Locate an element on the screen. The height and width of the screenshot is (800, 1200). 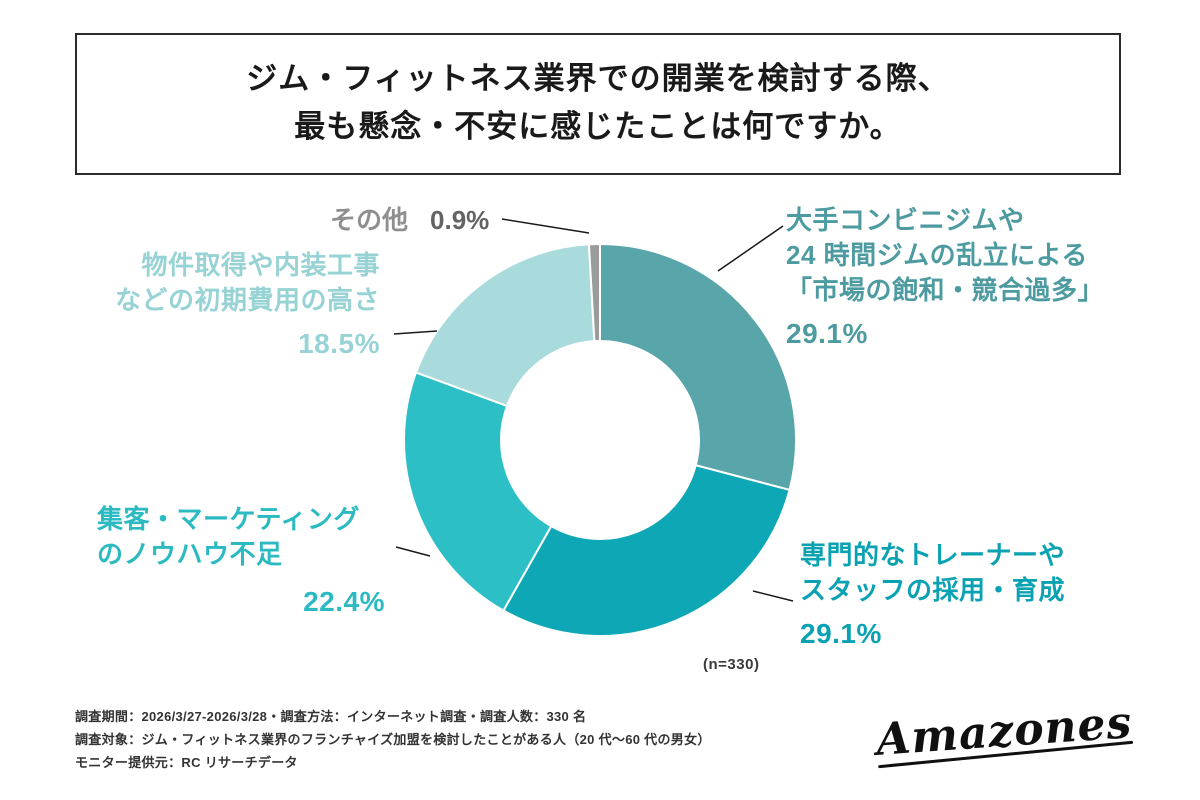
survey-provider-line: モニター提供元：RC リサーチデータ is located at coordinates (186, 762).